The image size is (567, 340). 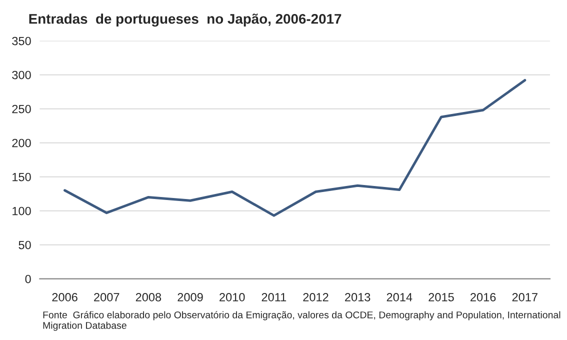 I want to click on x-tick-label: 2014, so click(x=399, y=297).